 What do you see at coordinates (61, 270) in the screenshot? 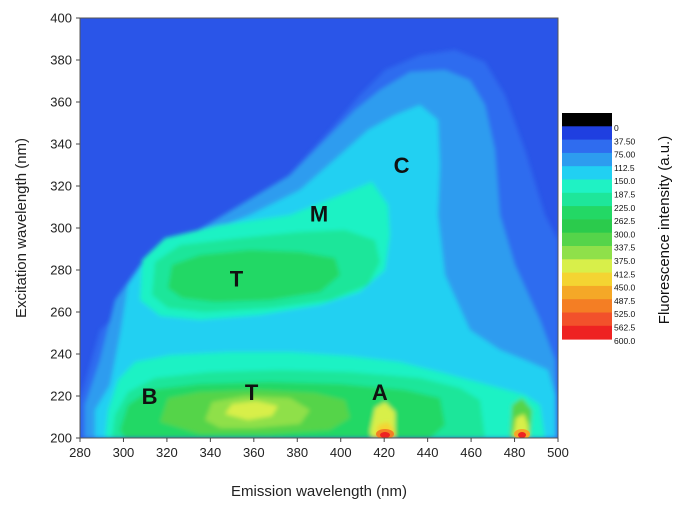
I see `y-tick-label: 280` at bounding box center [61, 270].